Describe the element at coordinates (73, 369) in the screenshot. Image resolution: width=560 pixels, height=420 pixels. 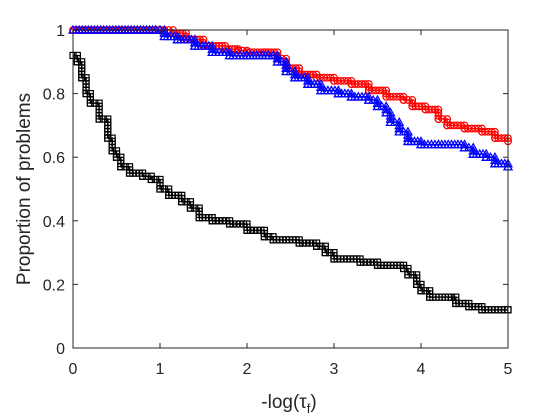
I see `x-tick-label: 0` at that location.